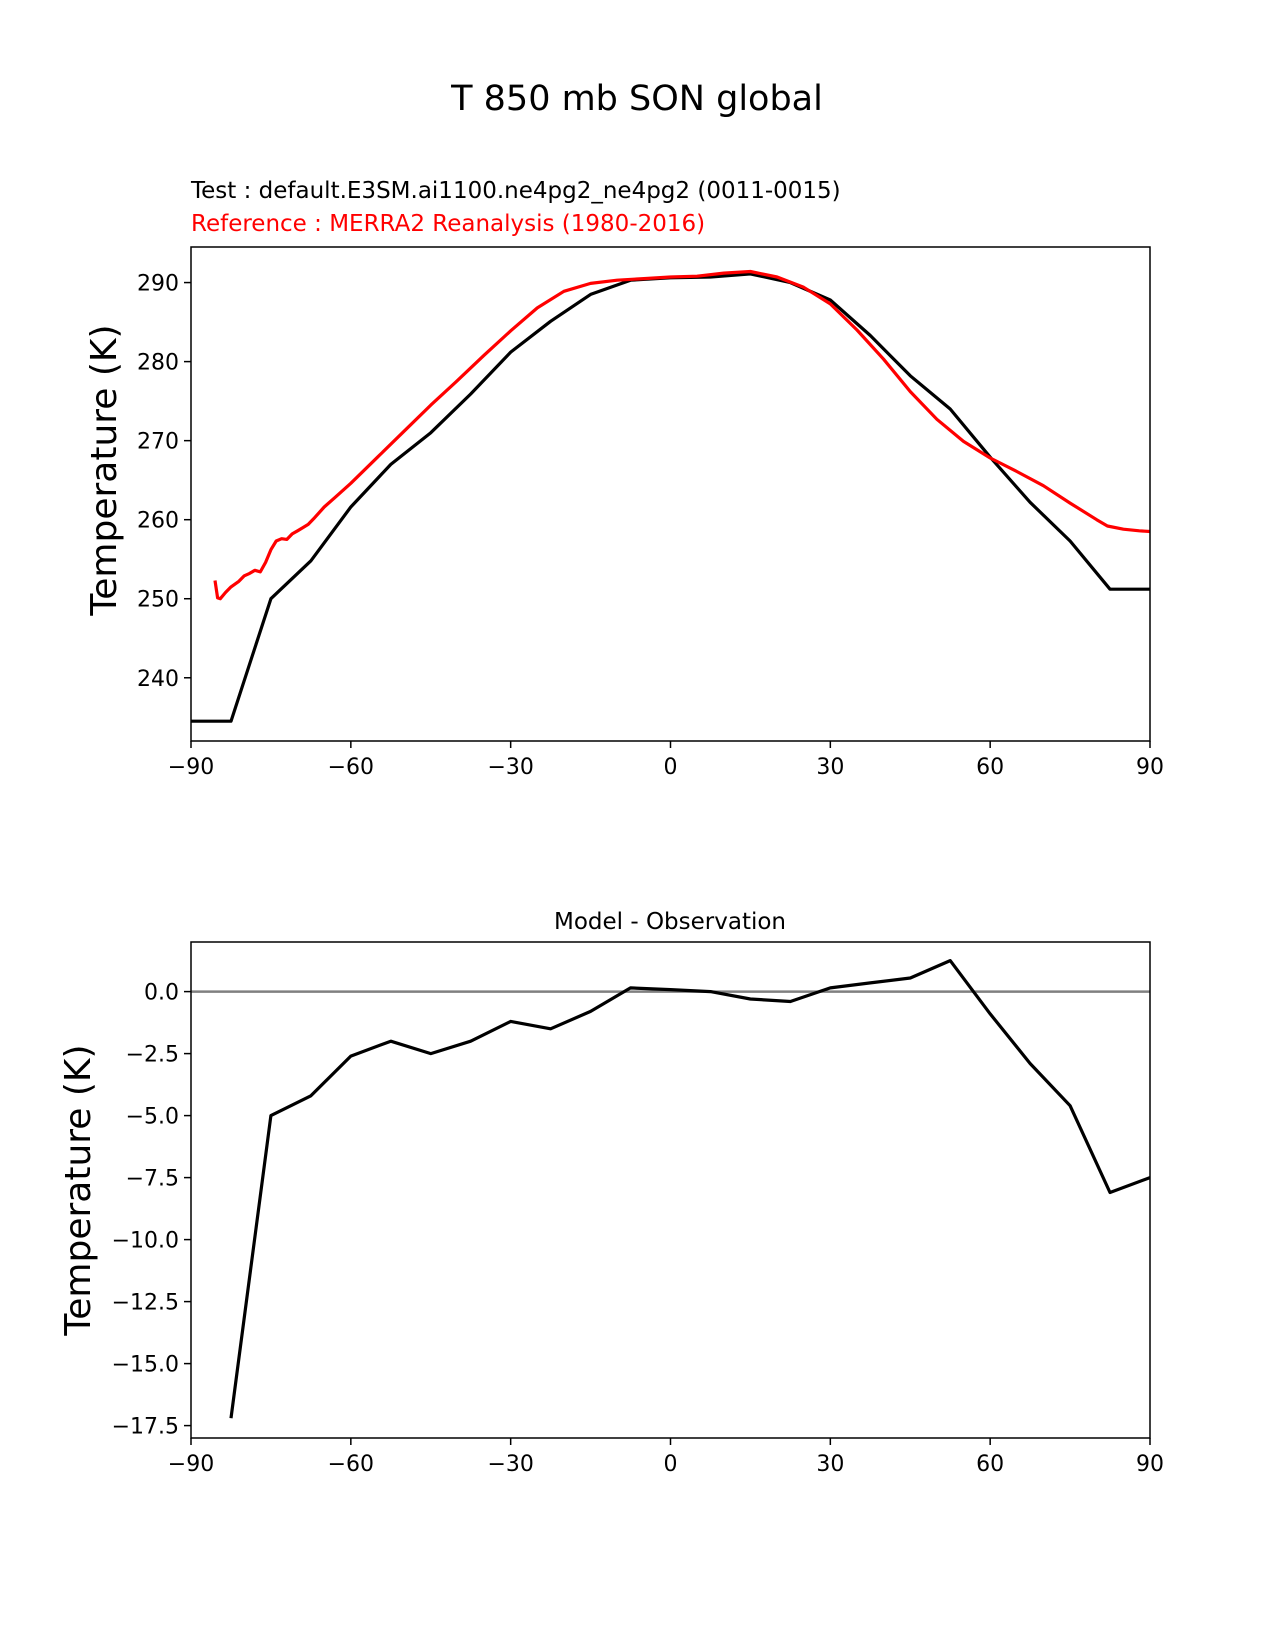 This screenshot has height=1650, width=1275. I want to click on bottom-x-tick-label: 0, so click(671, 1464).